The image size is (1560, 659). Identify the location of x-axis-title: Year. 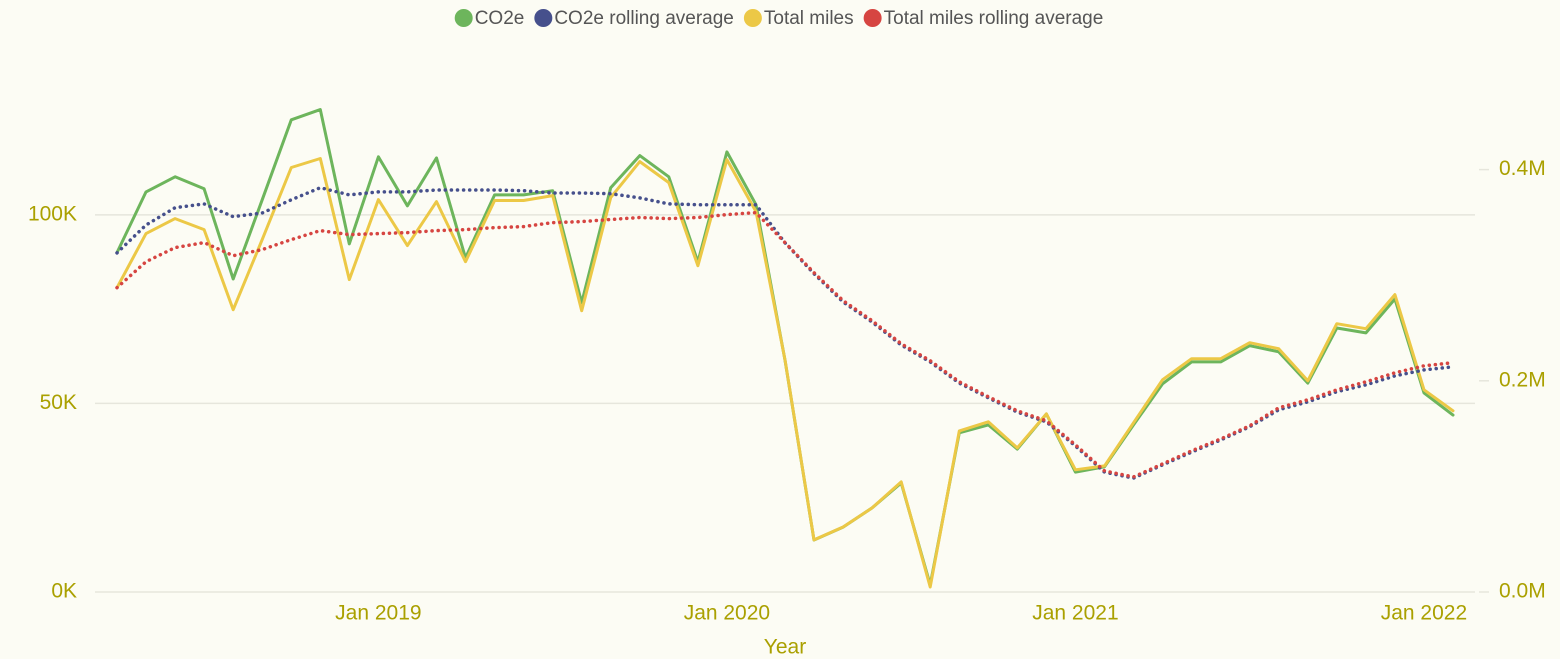
(785, 647).